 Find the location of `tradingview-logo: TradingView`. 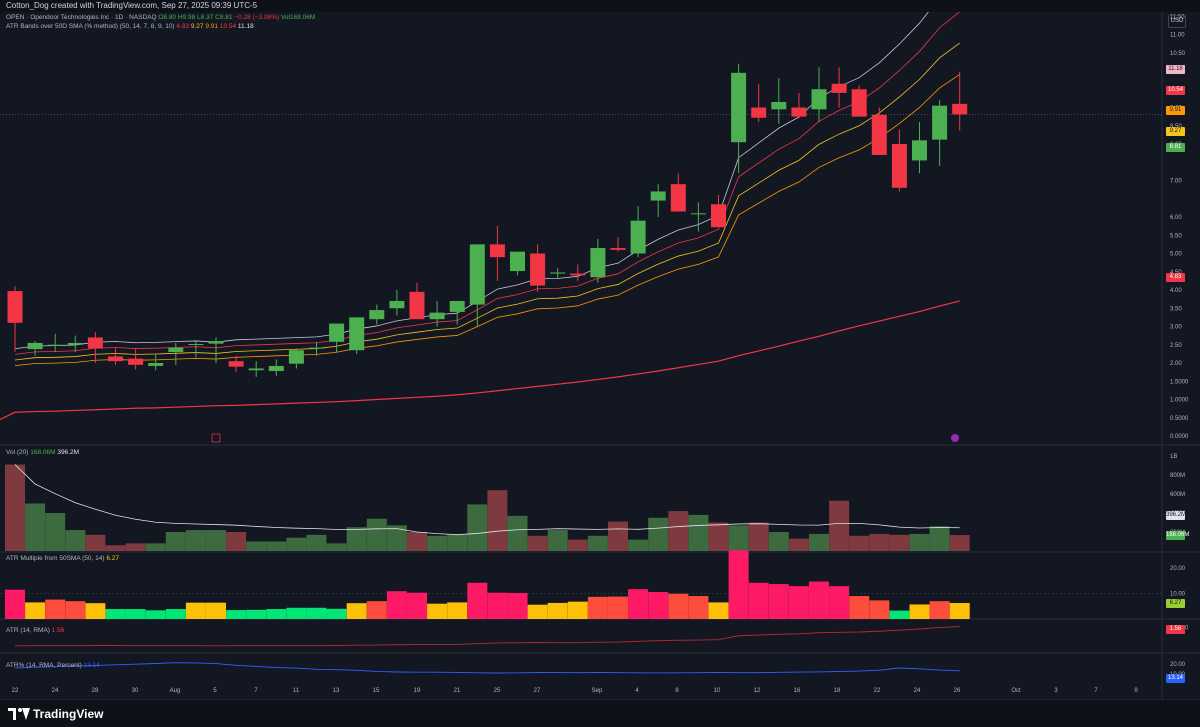

tradingview-logo: TradingView is located at coordinates (55, 714).